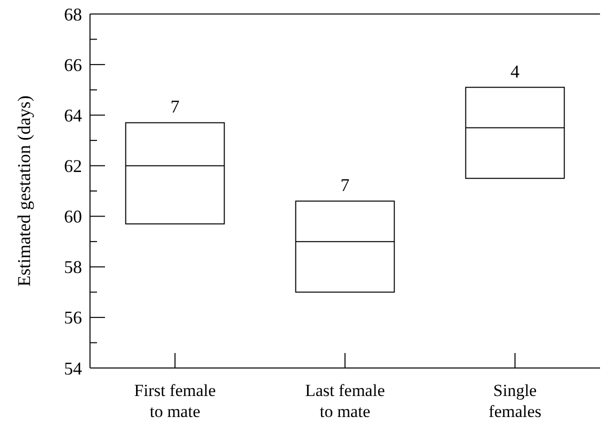 This screenshot has height=423, width=602. I want to click on annotation: 4, so click(515, 71).